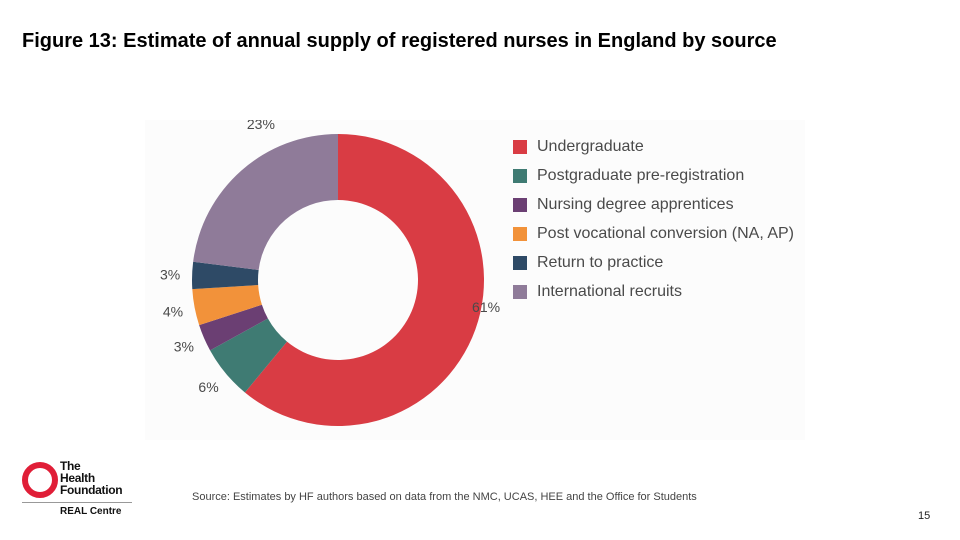 The width and height of the screenshot is (960, 540). Describe the element at coordinates (91, 490) in the screenshot. I see `logo-line: Foundation` at that location.